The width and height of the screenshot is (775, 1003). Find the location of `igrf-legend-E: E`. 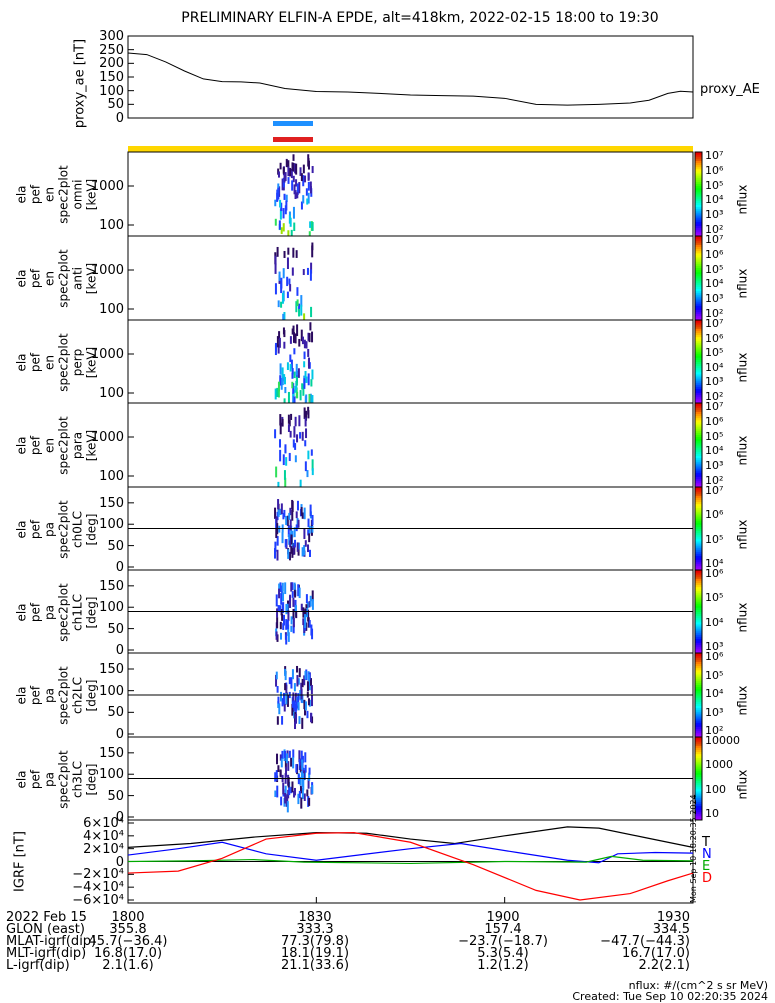

igrf-legend-E: E is located at coordinates (706, 866).